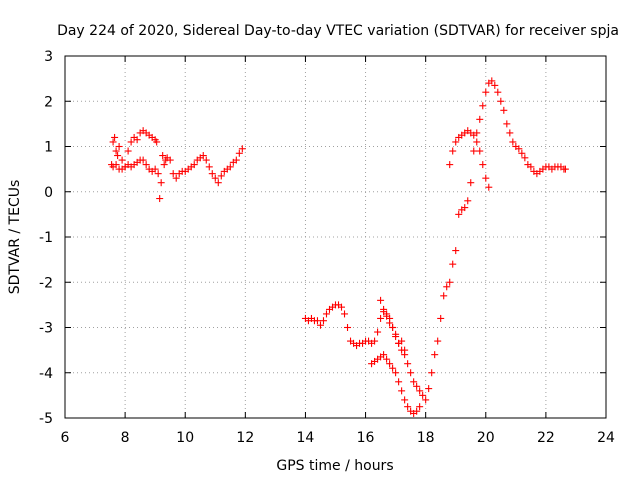 The height and width of the screenshot is (480, 640). Describe the element at coordinates (185, 438) in the screenshot. I see `x-tick-label: 10` at that location.